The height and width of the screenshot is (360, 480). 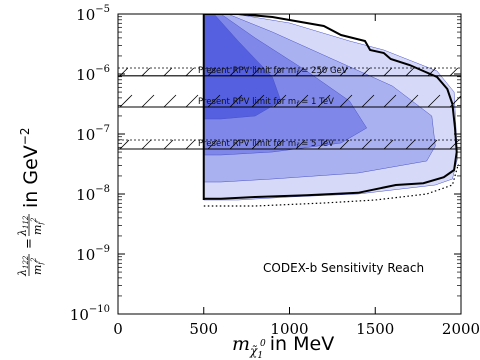 I want to click on y-tick-label--6: 10⁻⁶, so click(x=93, y=74).